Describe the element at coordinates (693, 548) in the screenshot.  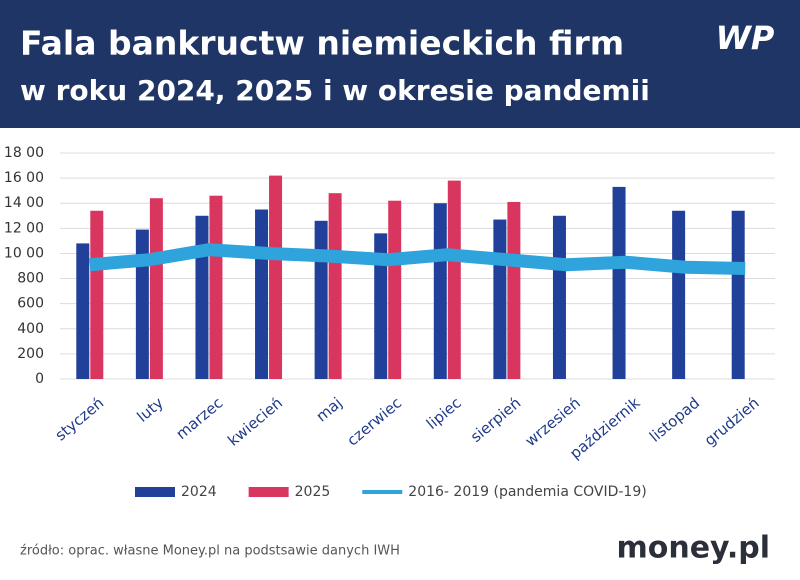
I see `footer-brand: money.pl` at that location.